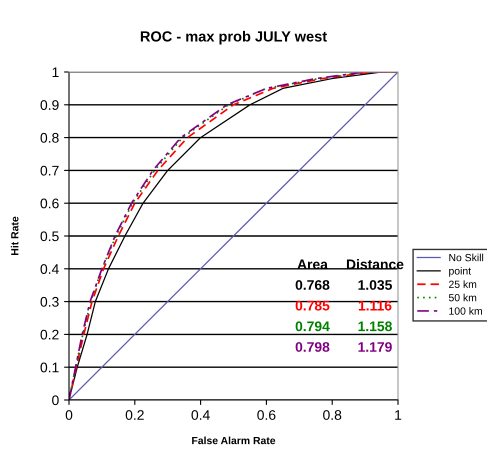 This screenshot has height=461, width=487. I want to click on x-tick-label: 0.6, so click(266, 415).